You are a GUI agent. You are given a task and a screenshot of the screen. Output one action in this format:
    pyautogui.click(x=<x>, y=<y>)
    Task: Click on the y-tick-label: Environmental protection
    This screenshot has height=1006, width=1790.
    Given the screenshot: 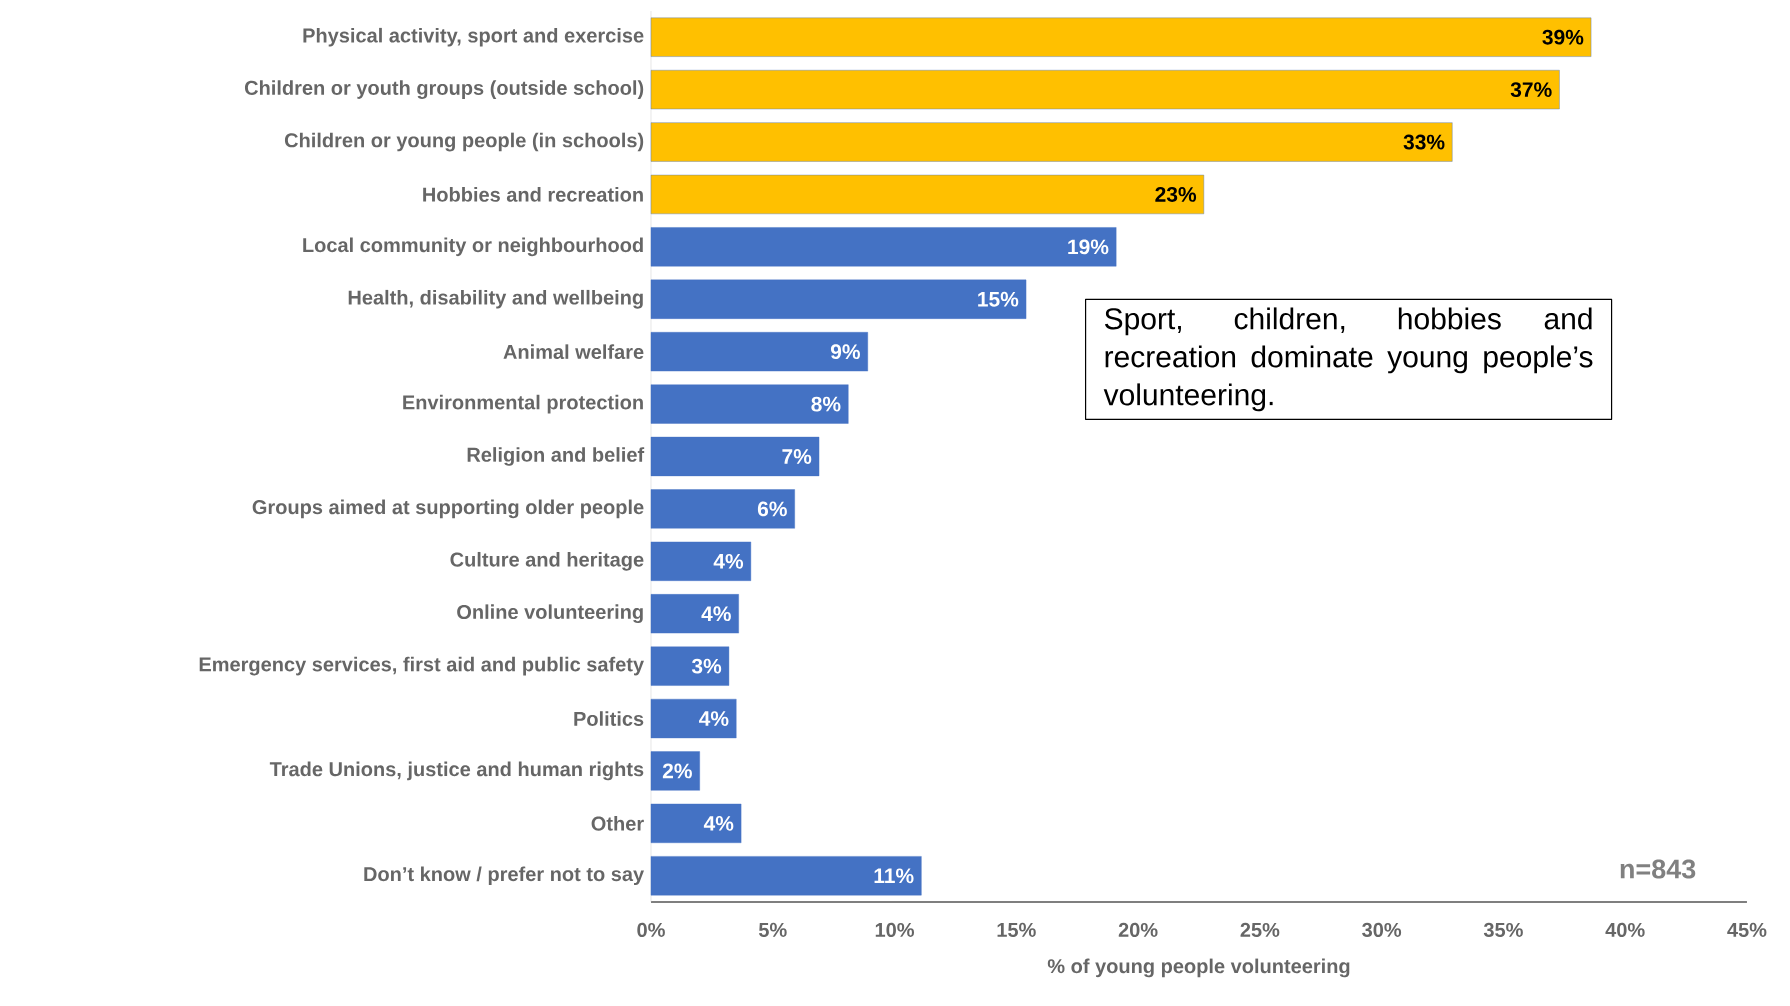 What is the action you would take?
    pyautogui.click(x=523, y=404)
    